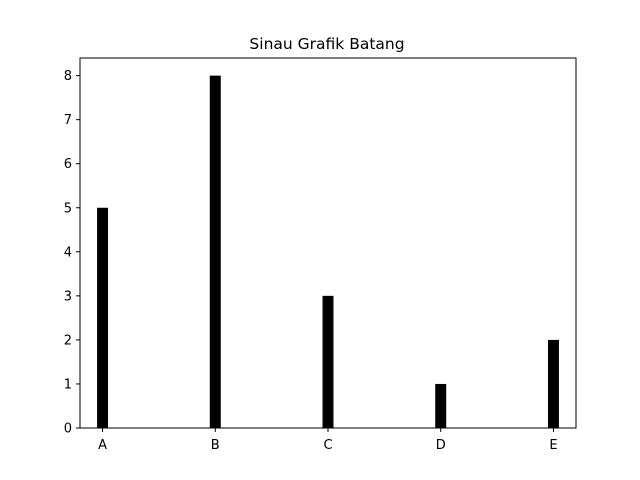 The width and height of the screenshot is (640, 480). What do you see at coordinates (68, 252) in the screenshot?
I see `y-tick-label: 4` at bounding box center [68, 252].